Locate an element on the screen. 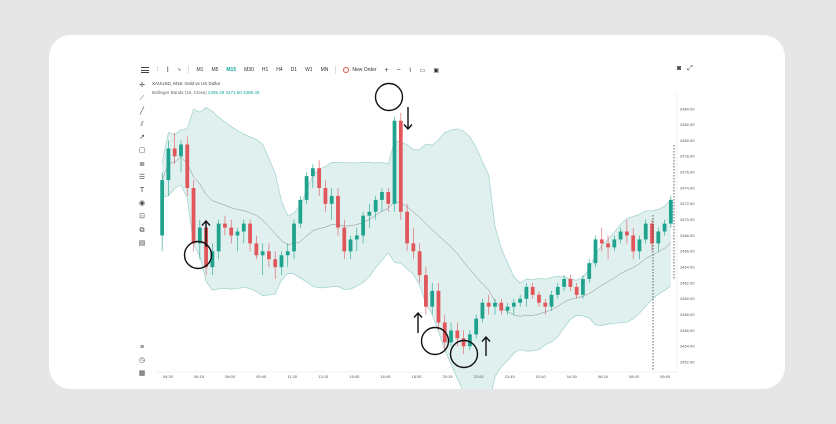 This screenshot has height=424, width=836. x-tick-label: 08:00 is located at coordinates (634, 376).